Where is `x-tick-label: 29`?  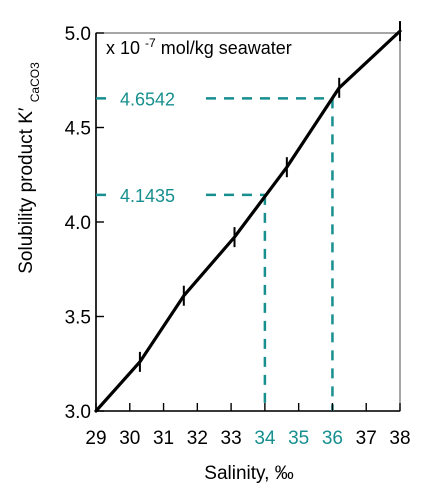 x-tick-label: 29 is located at coordinates (95, 438).